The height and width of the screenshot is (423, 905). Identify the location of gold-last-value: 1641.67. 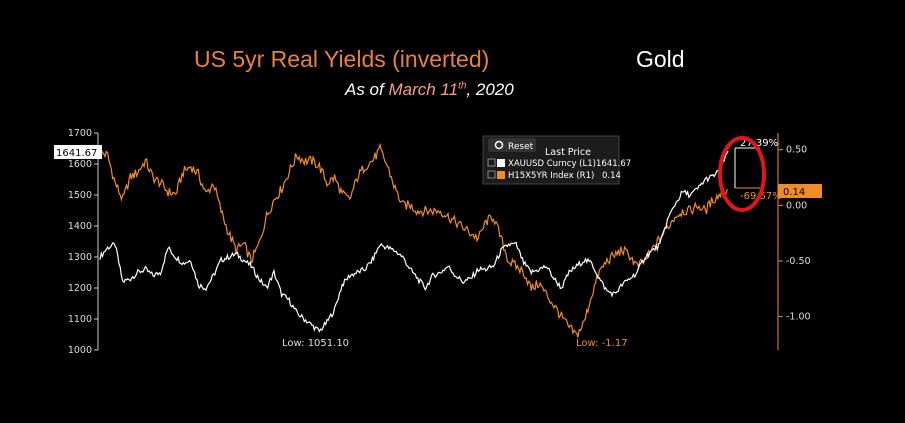
(76, 153).